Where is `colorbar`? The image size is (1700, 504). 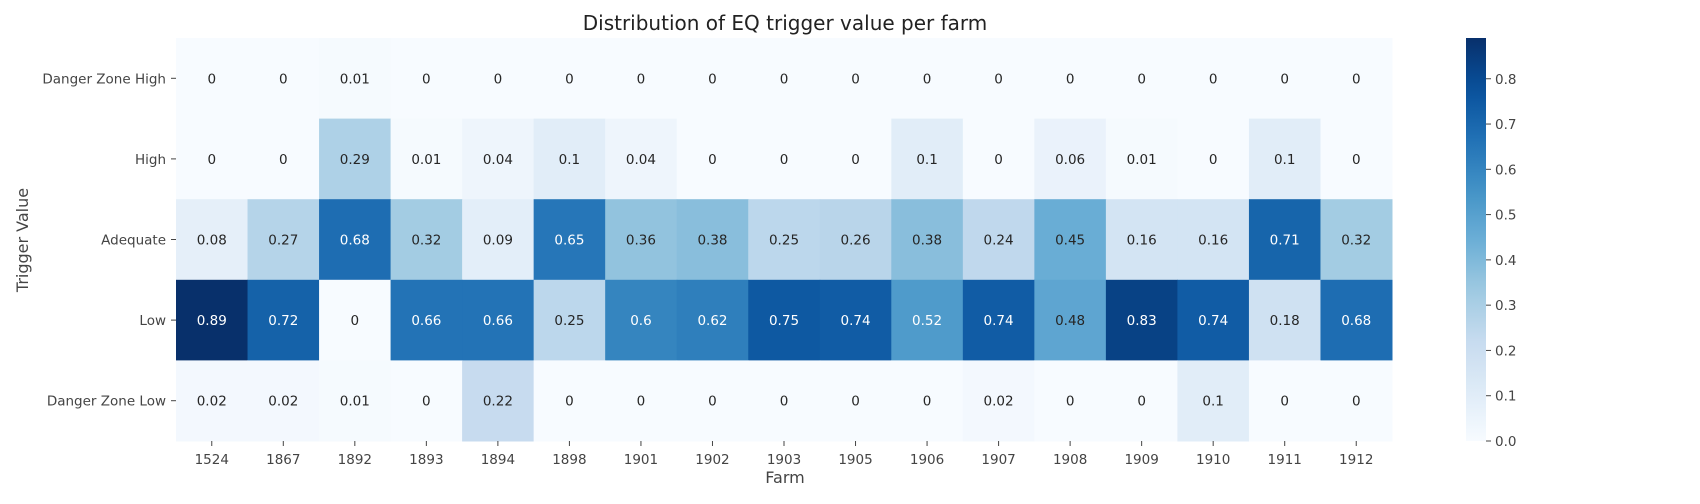 colorbar is located at coordinates (1476, 239).